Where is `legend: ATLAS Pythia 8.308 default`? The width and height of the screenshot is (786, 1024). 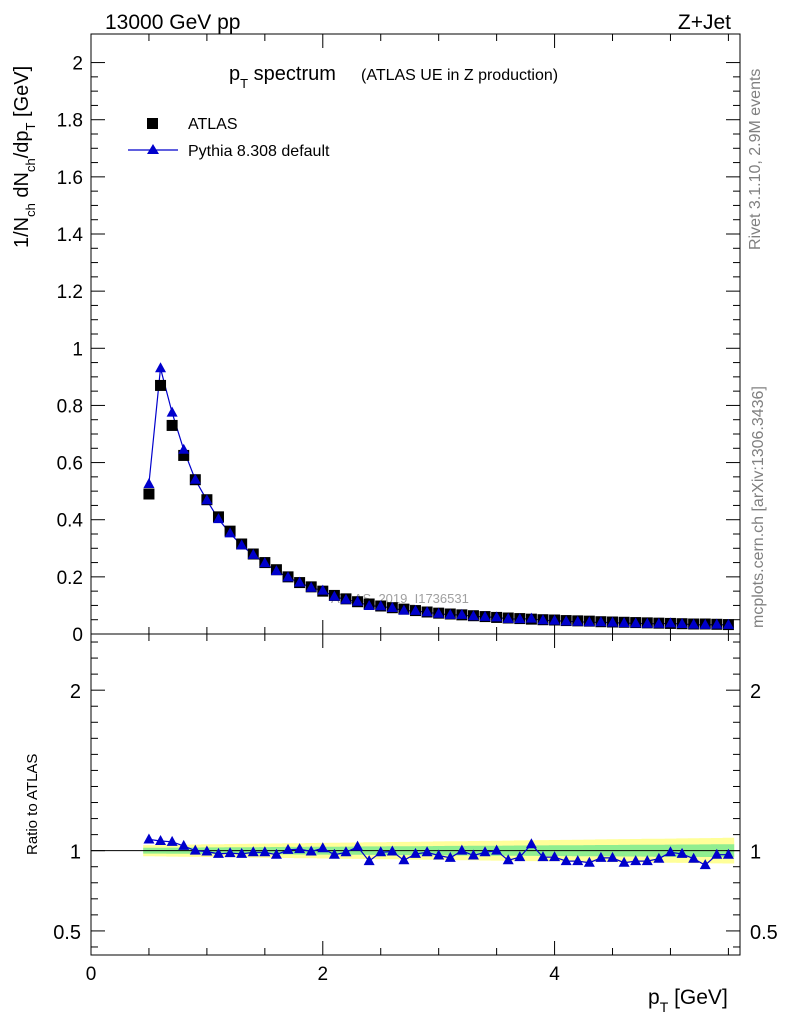 legend: ATLAS Pythia 8.308 default is located at coordinates (229, 138).